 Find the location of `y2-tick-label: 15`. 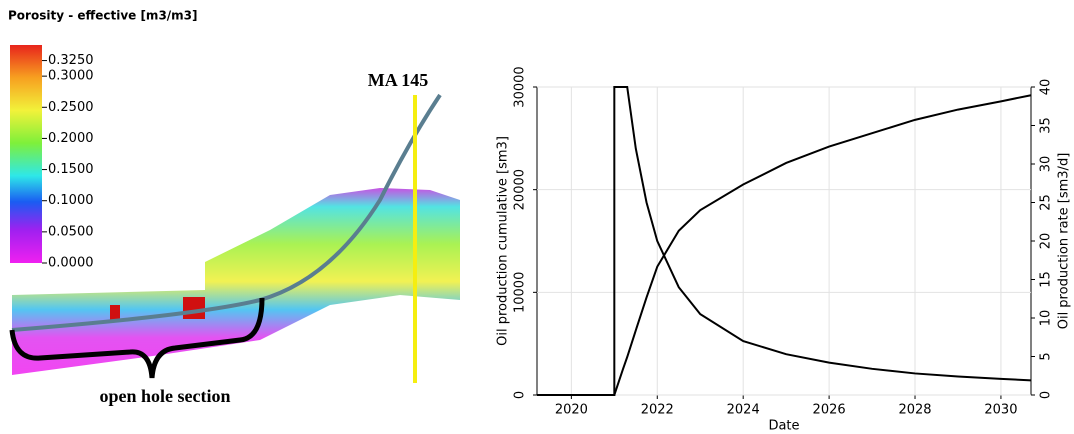

y2-tick-label: 15 is located at coordinates (1046, 279).